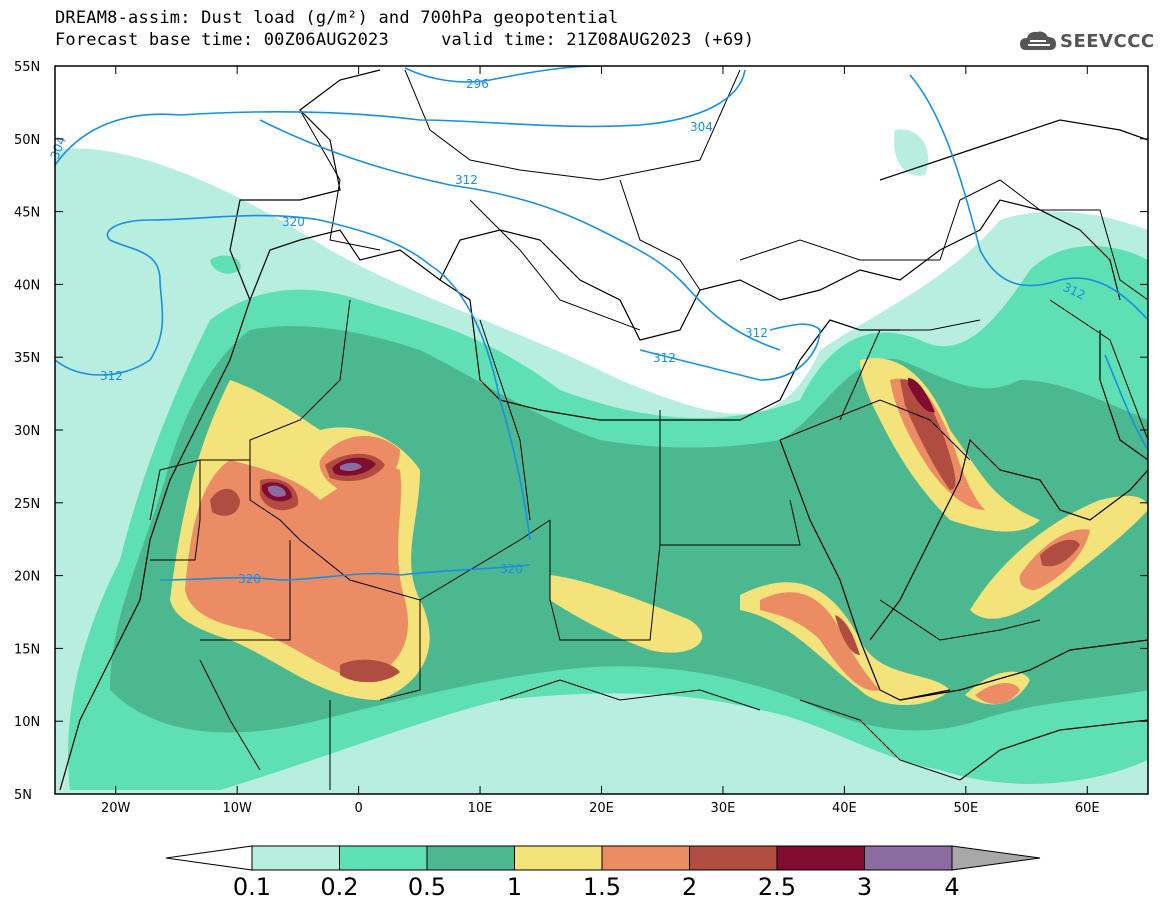 The image size is (1165, 907). I want to click on lat-tick-label: 10N, so click(27, 722).